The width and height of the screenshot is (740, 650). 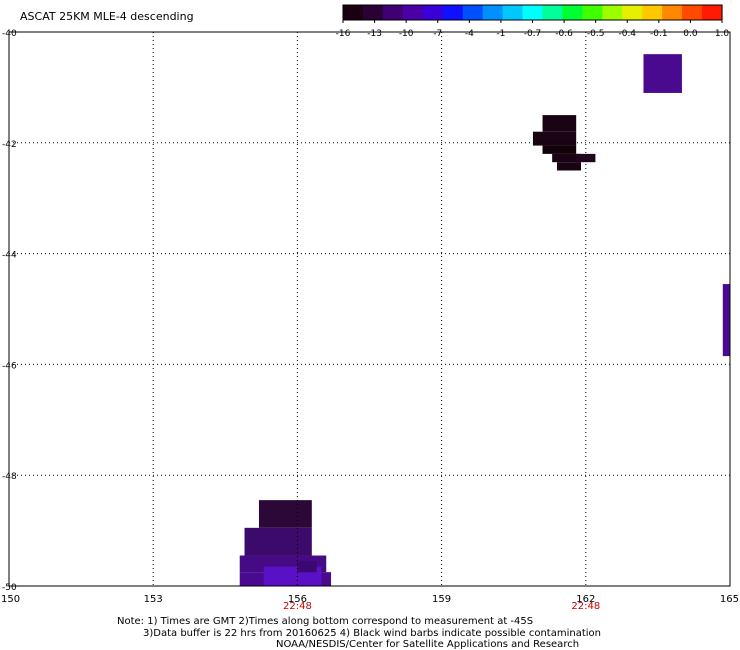 What do you see at coordinates (153, 599) in the screenshot?
I see `lon-tick-label: 153` at bounding box center [153, 599].